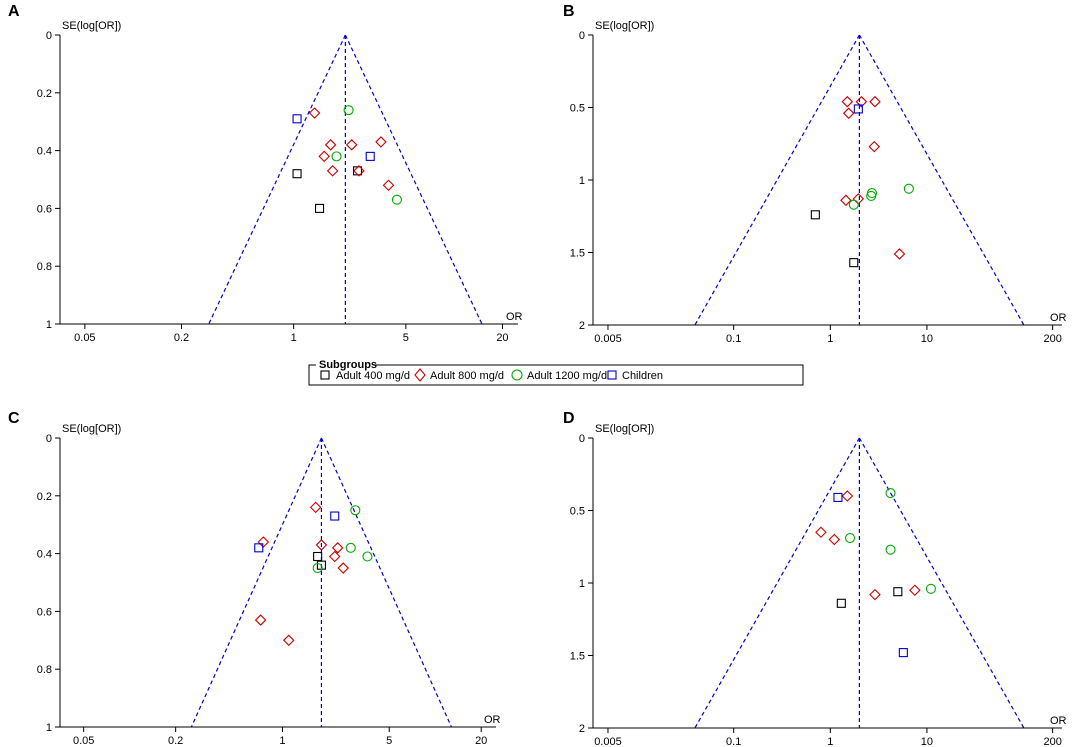 The width and height of the screenshot is (1084, 747). What do you see at coordinates (294, 338) in the screenshot?
I see `x-tick-label-a: 1` at bounding box center [294, 338].